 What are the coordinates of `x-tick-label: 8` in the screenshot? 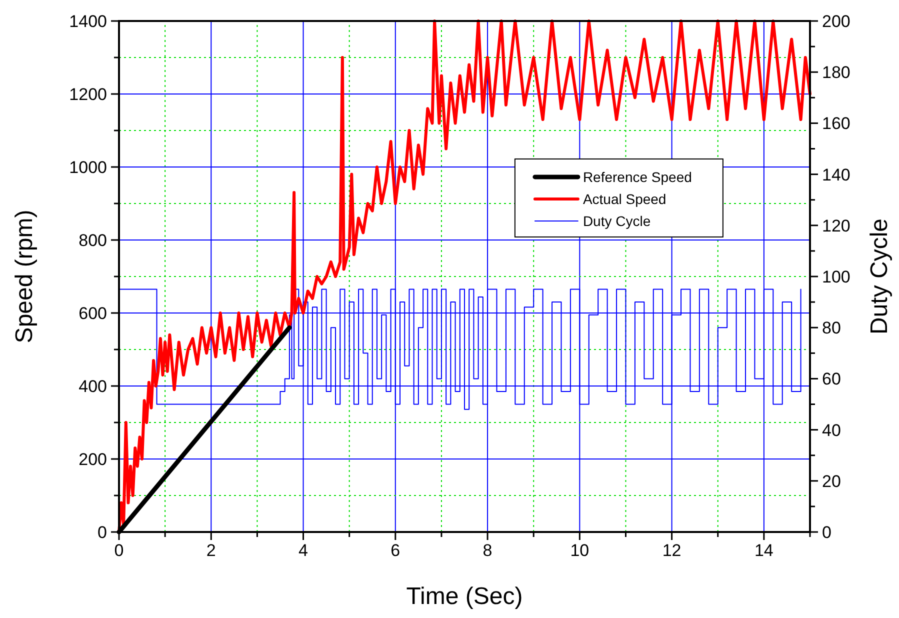 It's located at (487, 550).